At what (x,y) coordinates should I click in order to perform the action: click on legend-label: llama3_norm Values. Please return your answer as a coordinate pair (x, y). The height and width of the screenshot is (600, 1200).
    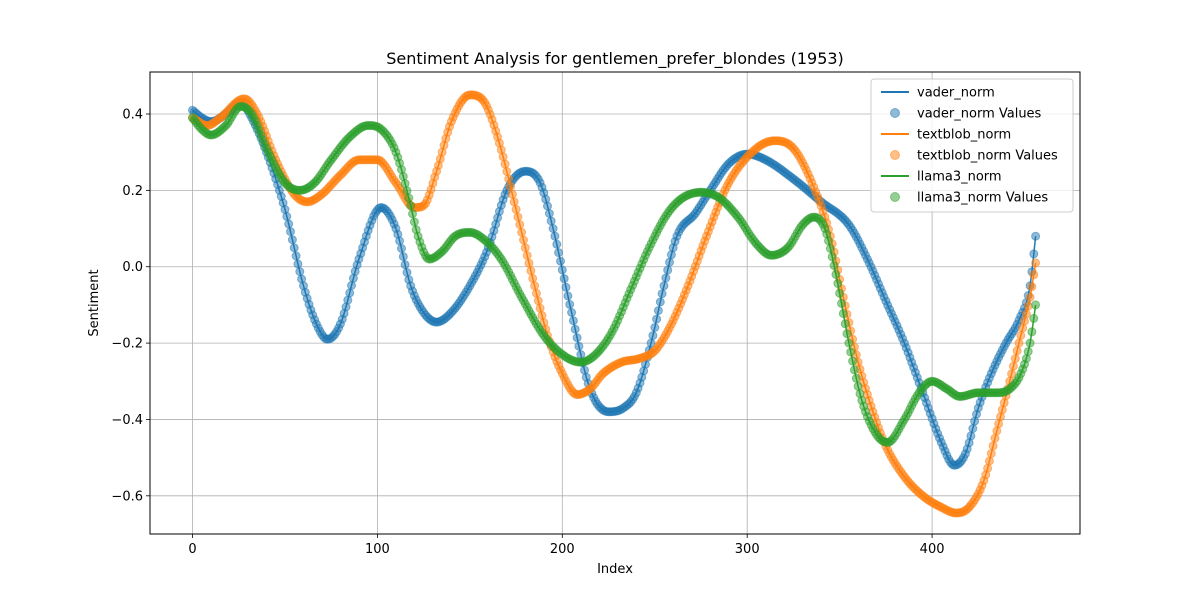
    Looking at the image, I should click on (982, 198).